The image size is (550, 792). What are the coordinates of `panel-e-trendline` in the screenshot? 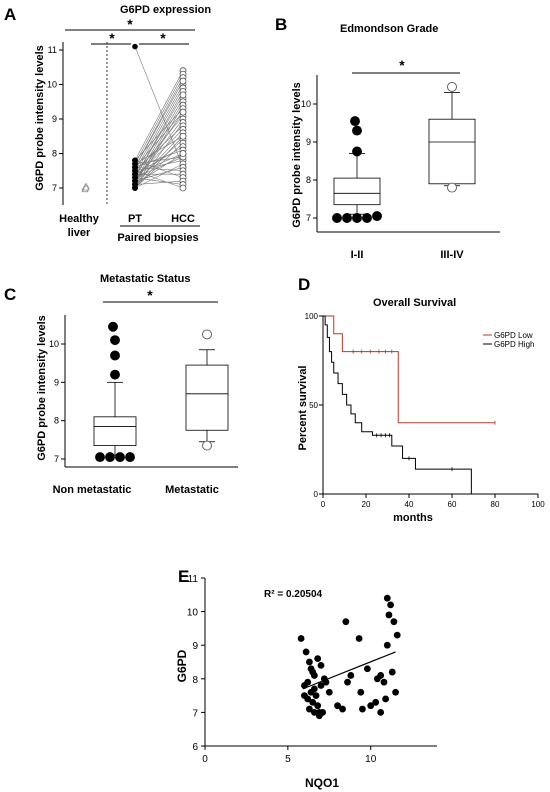 It's located at (349, 670).